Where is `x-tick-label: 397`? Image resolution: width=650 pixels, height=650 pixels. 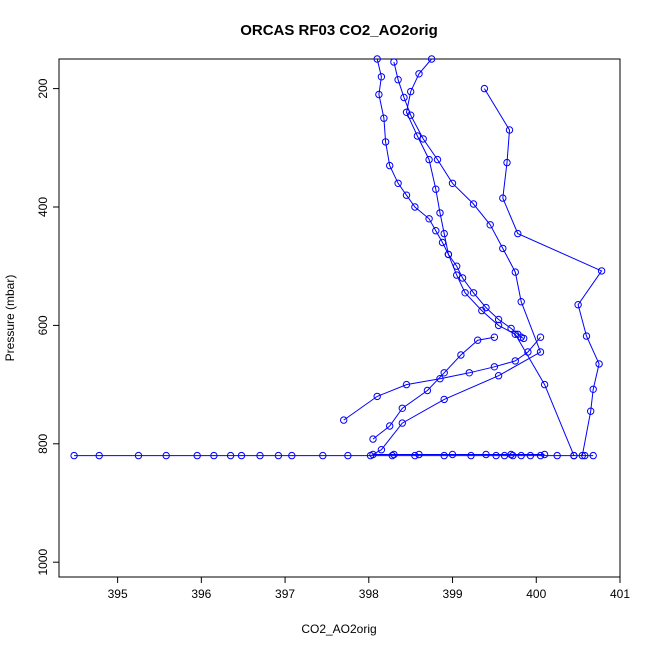
x-tick-label: 397 is located at coordinates (285, 594).